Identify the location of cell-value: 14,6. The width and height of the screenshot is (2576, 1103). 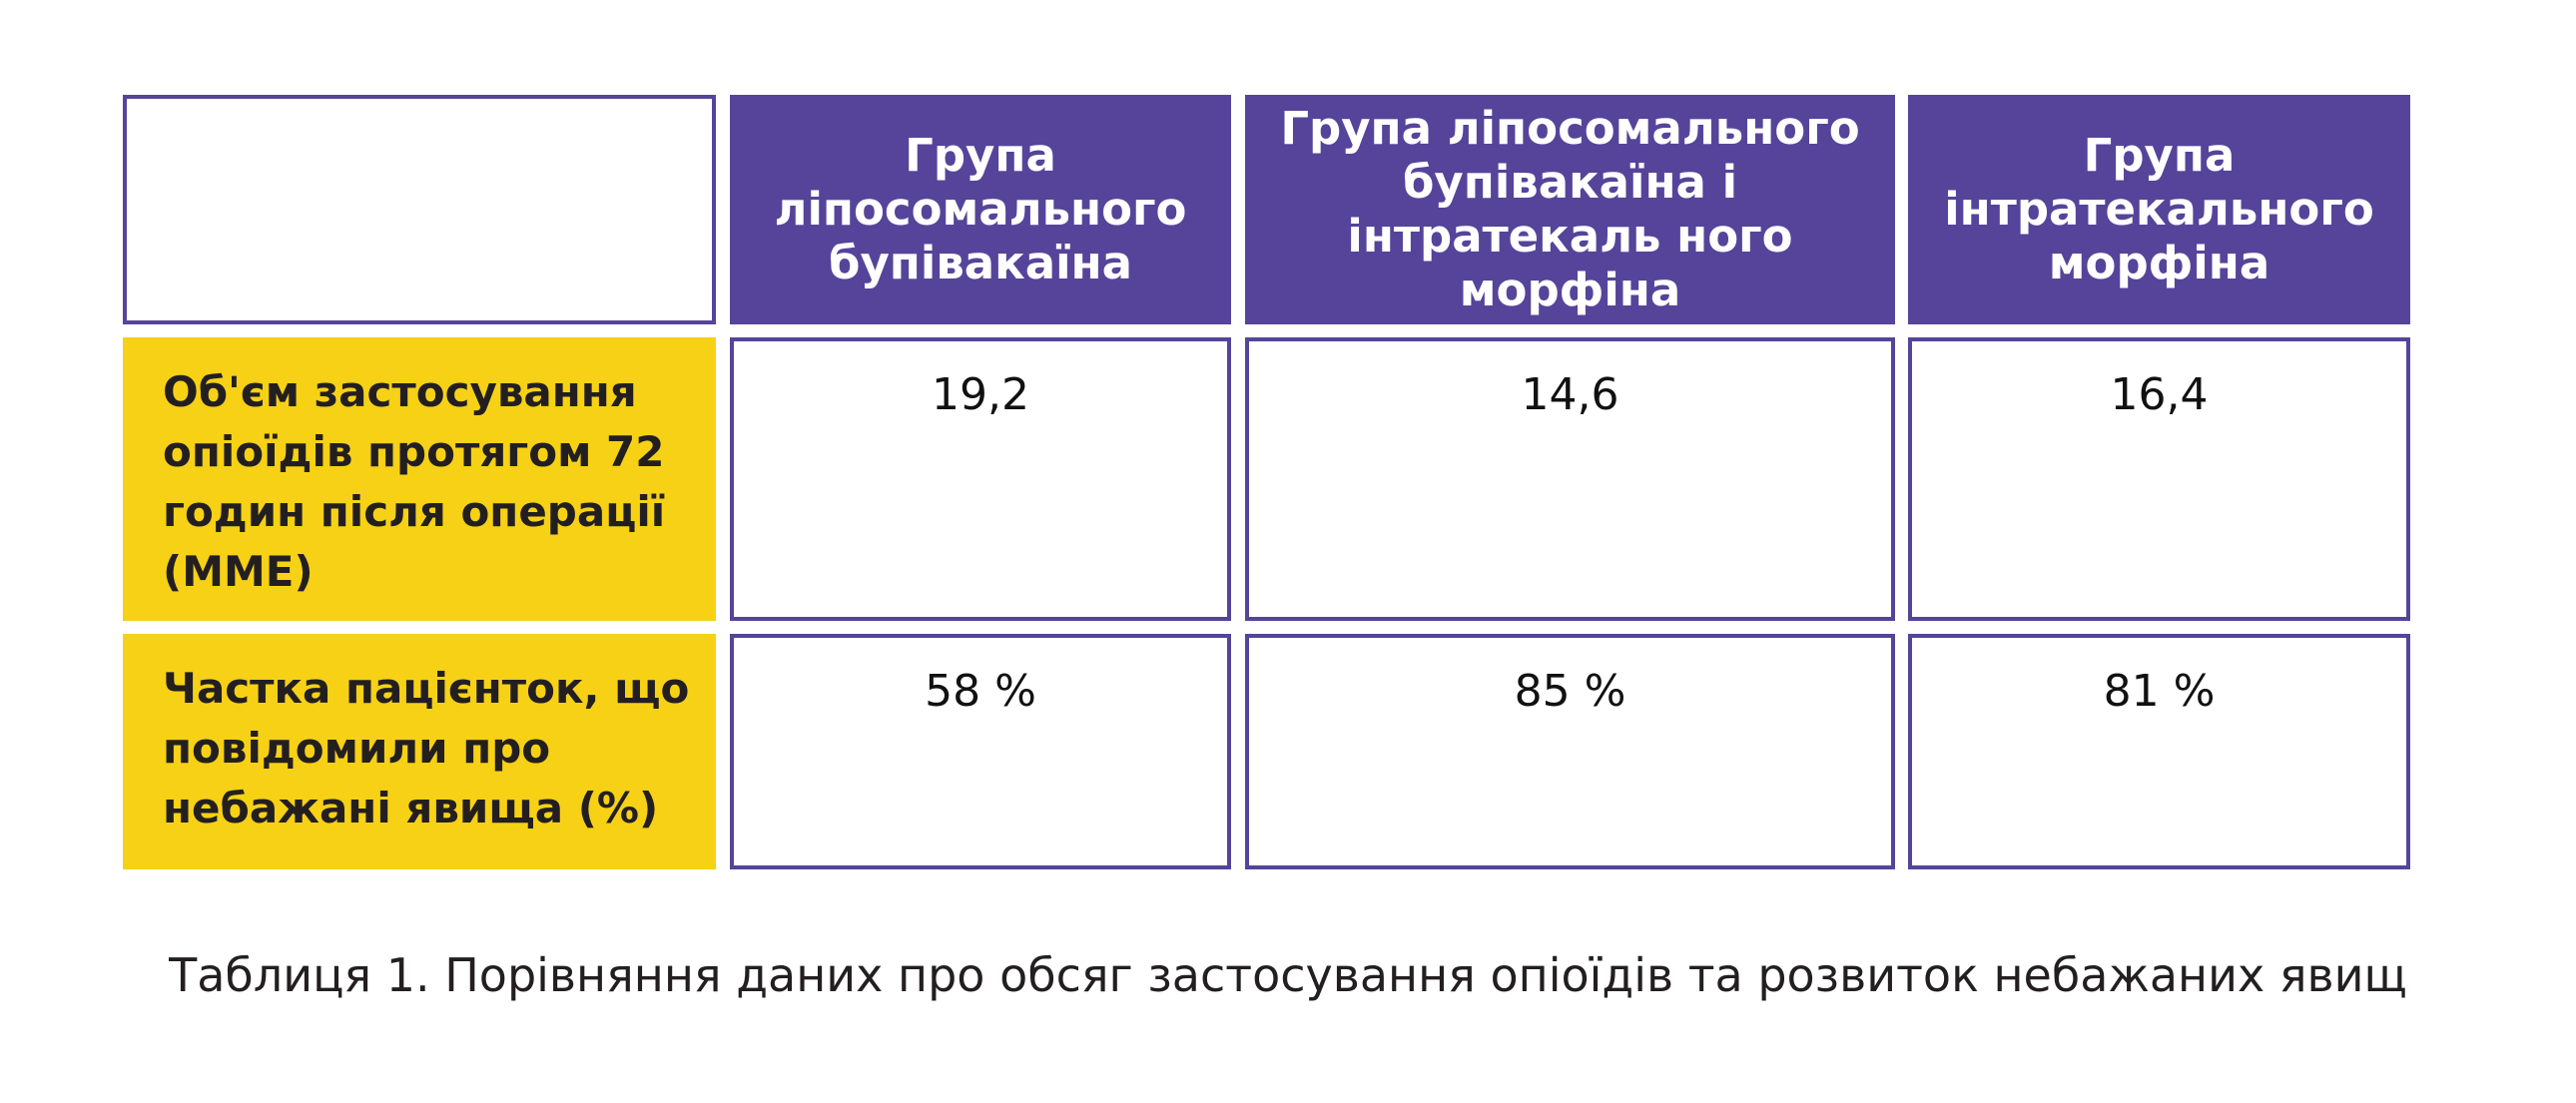
(1570, 394).